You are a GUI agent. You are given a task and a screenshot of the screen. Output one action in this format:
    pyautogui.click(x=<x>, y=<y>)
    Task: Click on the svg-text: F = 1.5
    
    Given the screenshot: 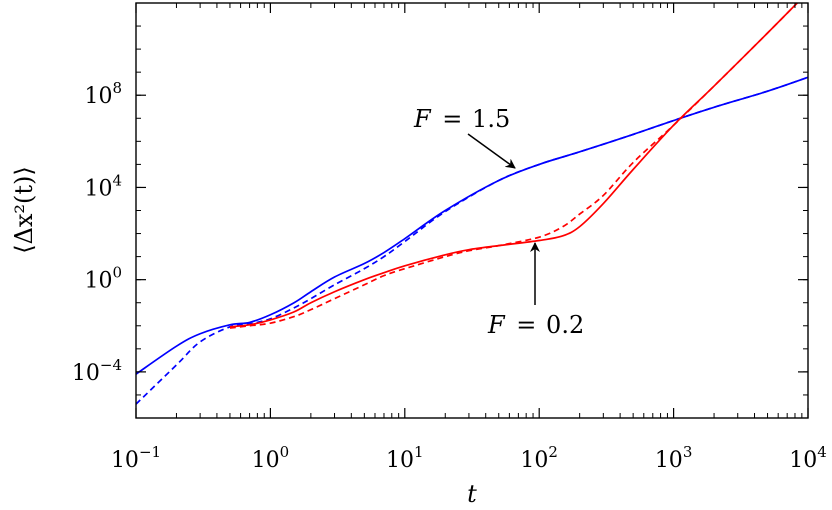 What is the action you would take?
    pyautogui.click(x=461, y=119)
    